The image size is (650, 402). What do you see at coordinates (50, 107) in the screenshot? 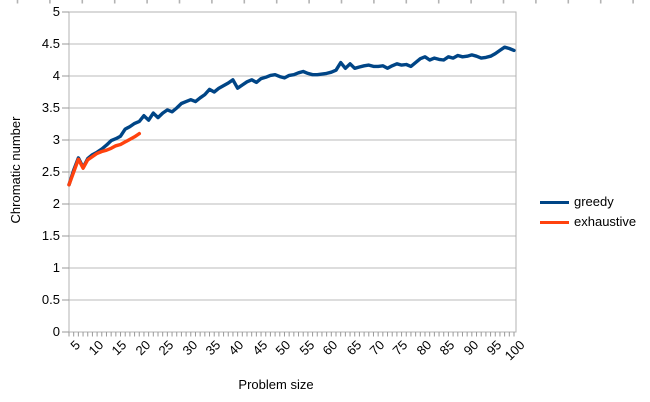
I see `y-tick-label: 3.5` at bounding box center [50, 107].